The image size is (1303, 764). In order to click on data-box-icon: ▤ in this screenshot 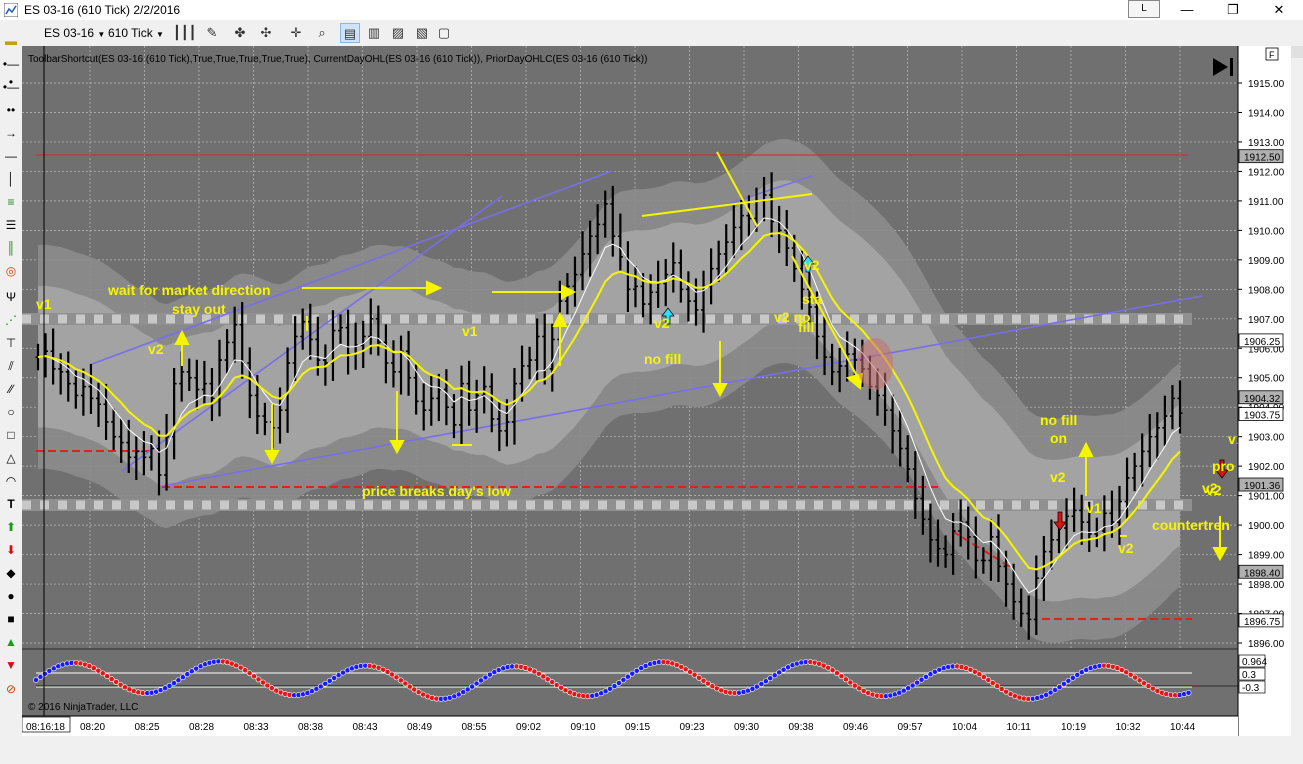, I will do `click(350, 33)`.